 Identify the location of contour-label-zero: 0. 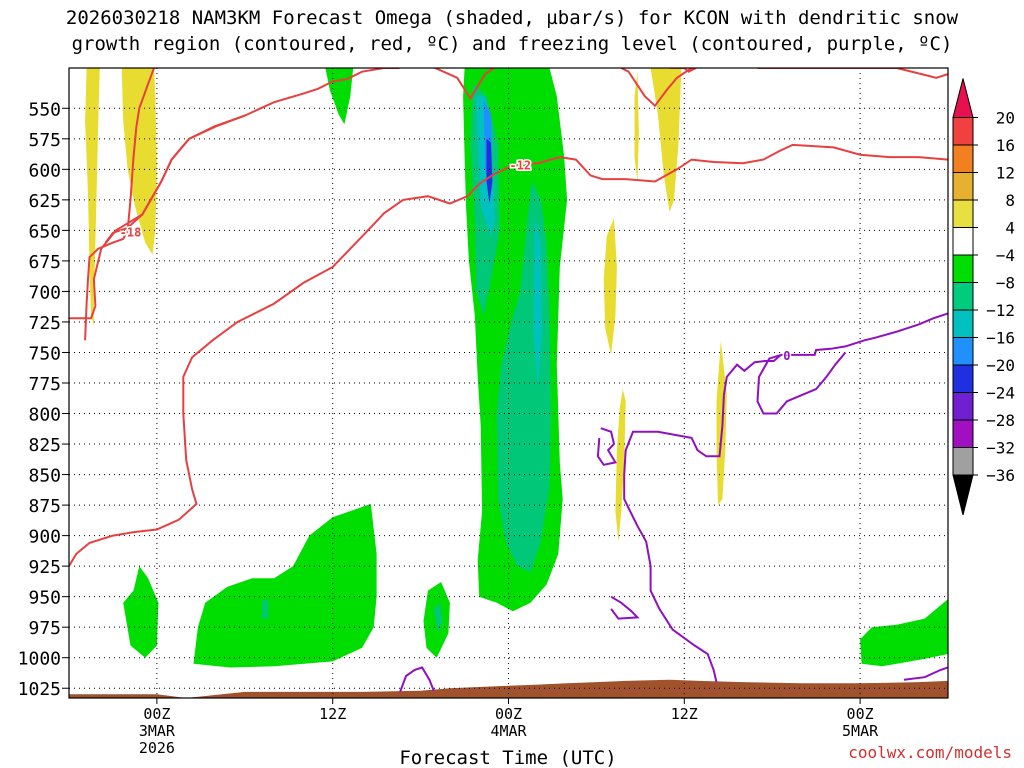
(786, 356).